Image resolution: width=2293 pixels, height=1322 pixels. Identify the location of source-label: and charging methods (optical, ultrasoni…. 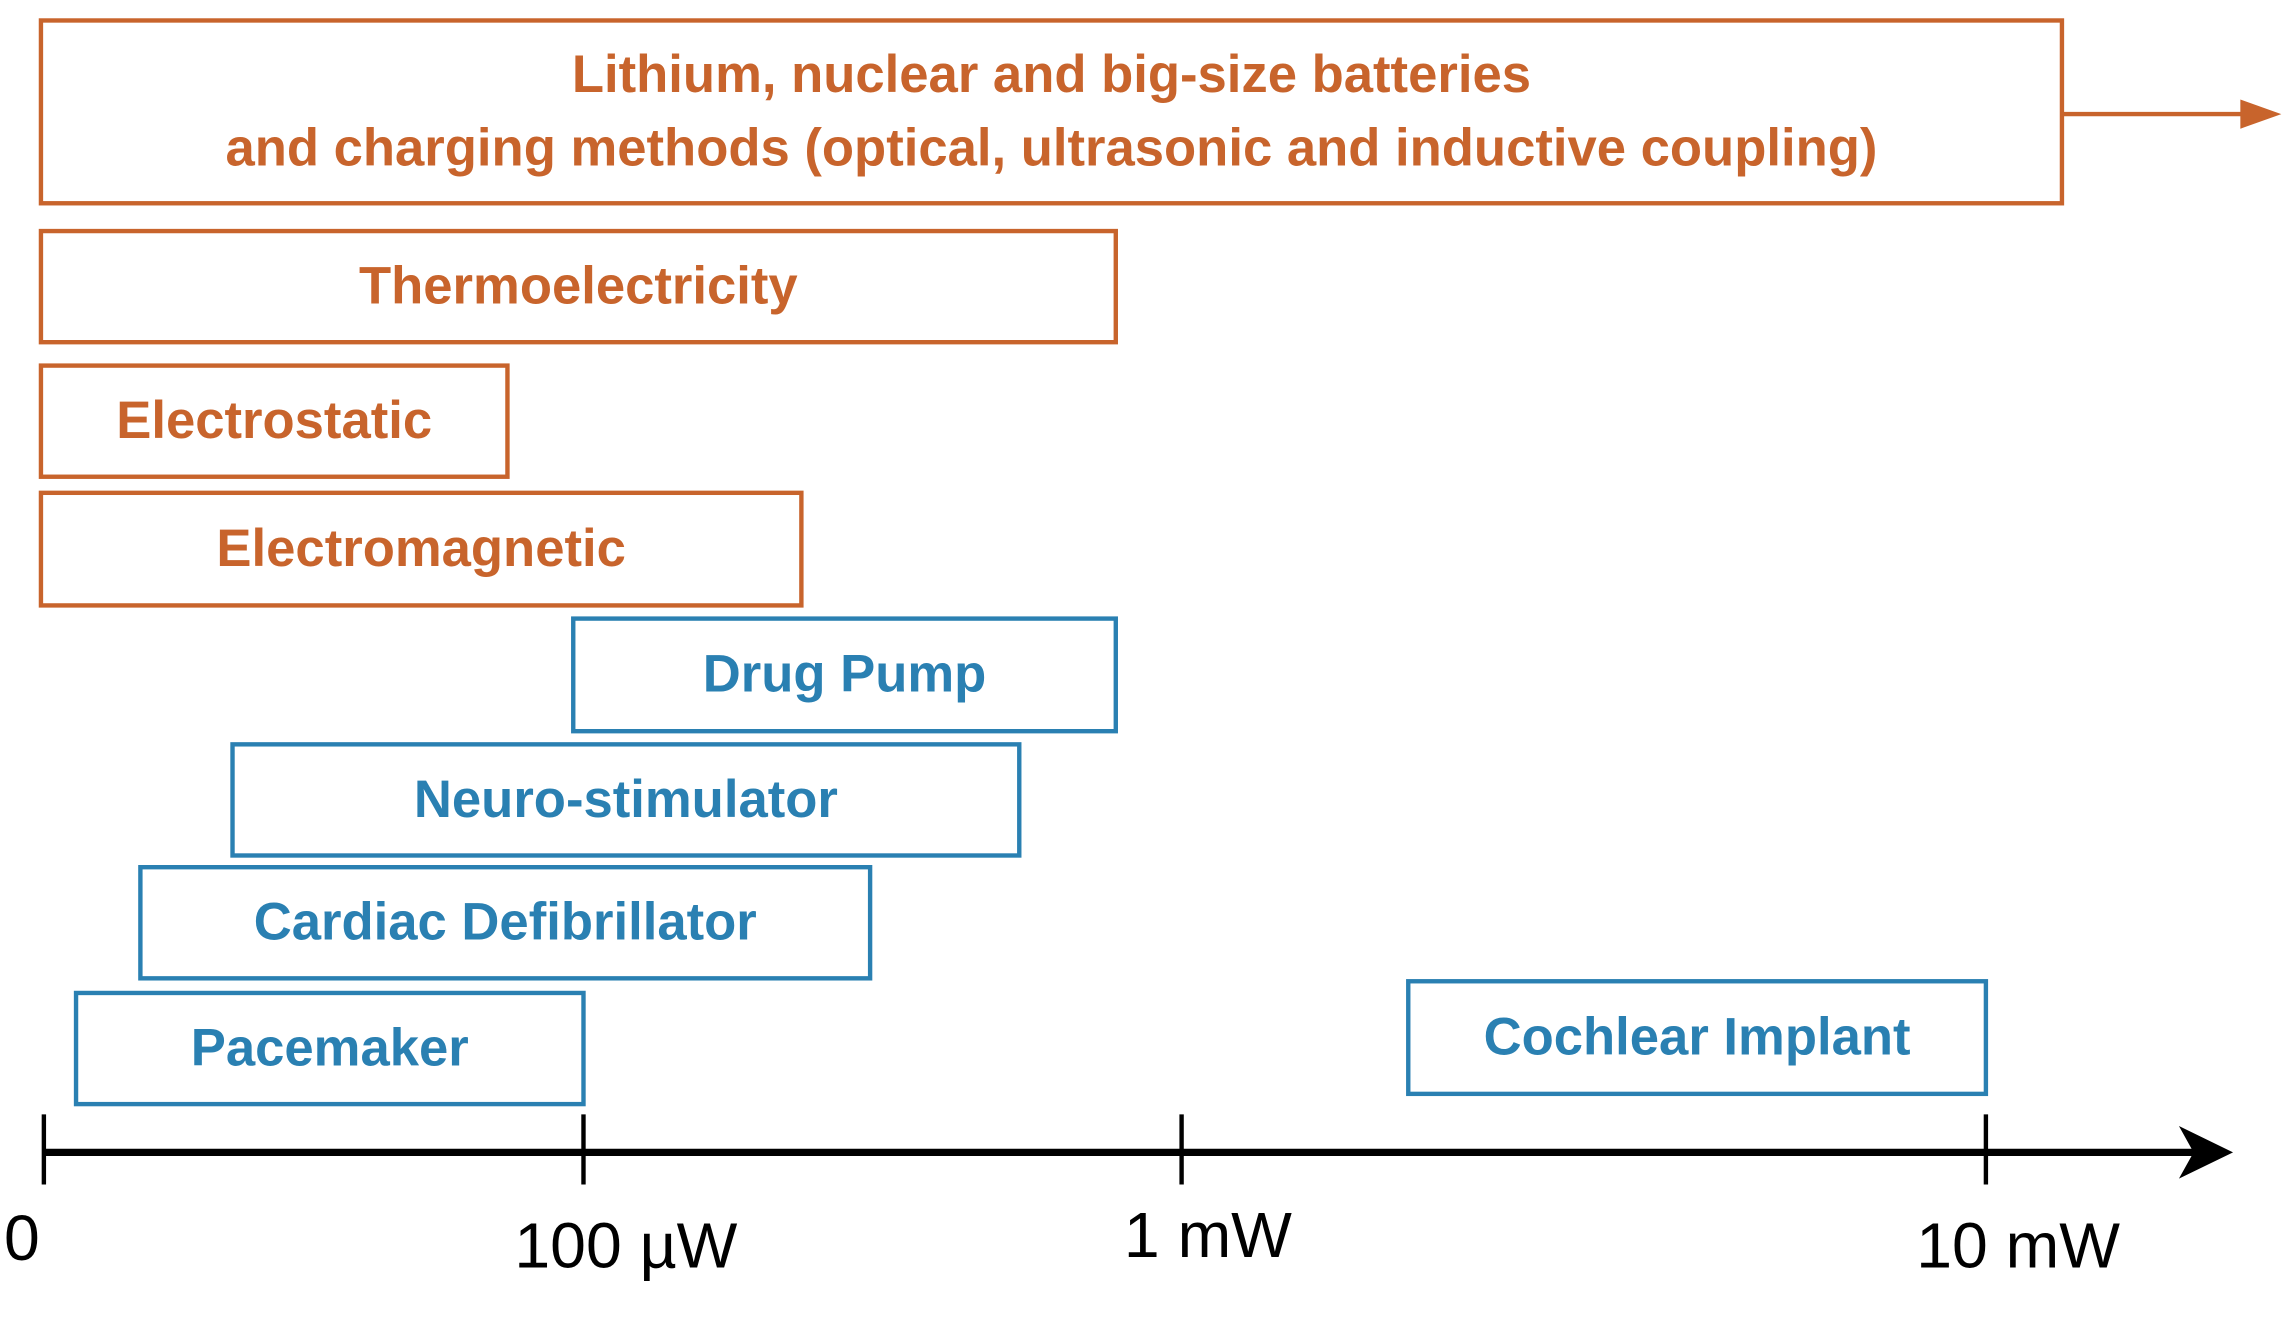
(1051, 147).